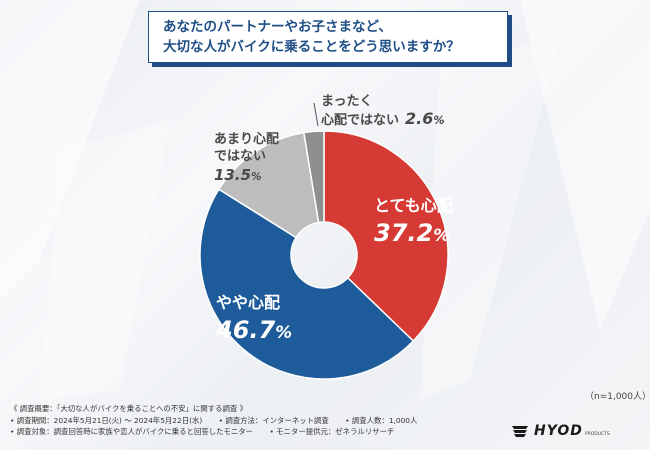 This screenshot has width=650, height=450. I want to click on slice-totemo-shinpai, so click(386, 236).